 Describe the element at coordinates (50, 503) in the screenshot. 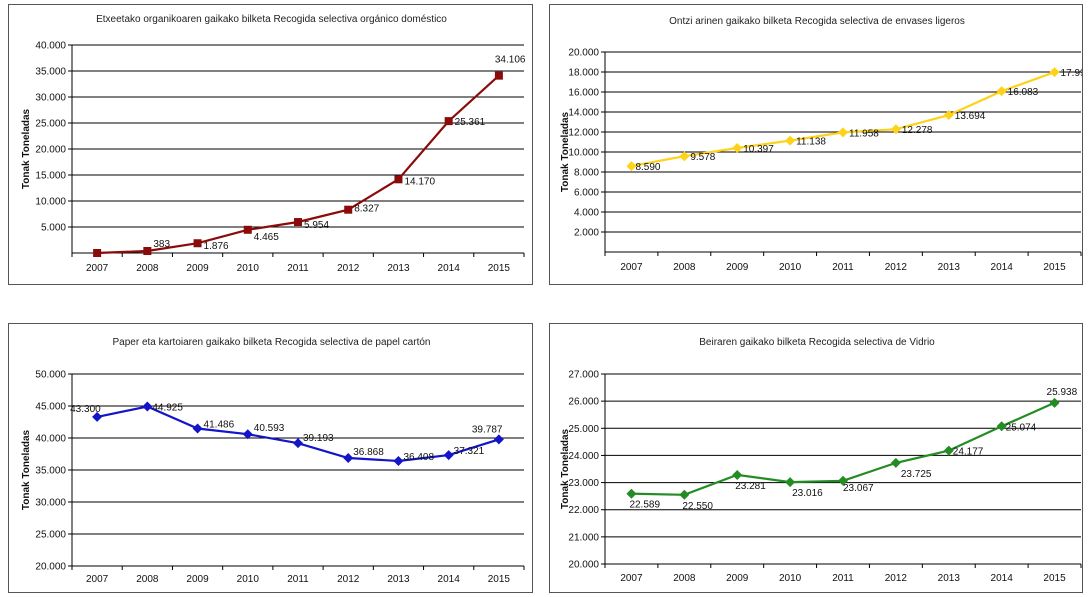

I see `y-tick-label: 30.000` at that location.